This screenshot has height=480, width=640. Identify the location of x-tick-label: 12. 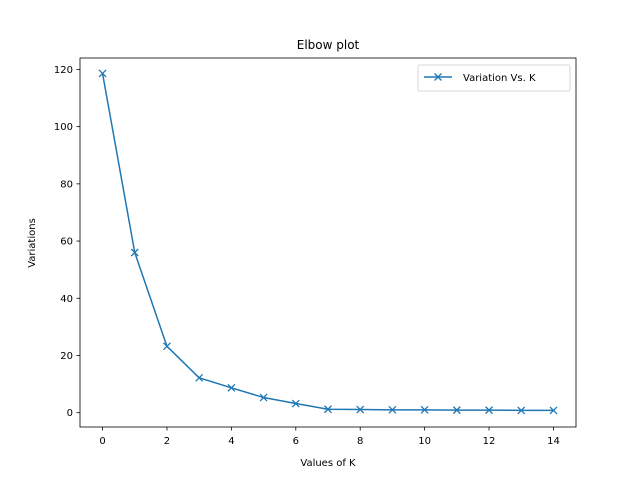
(489, 441).